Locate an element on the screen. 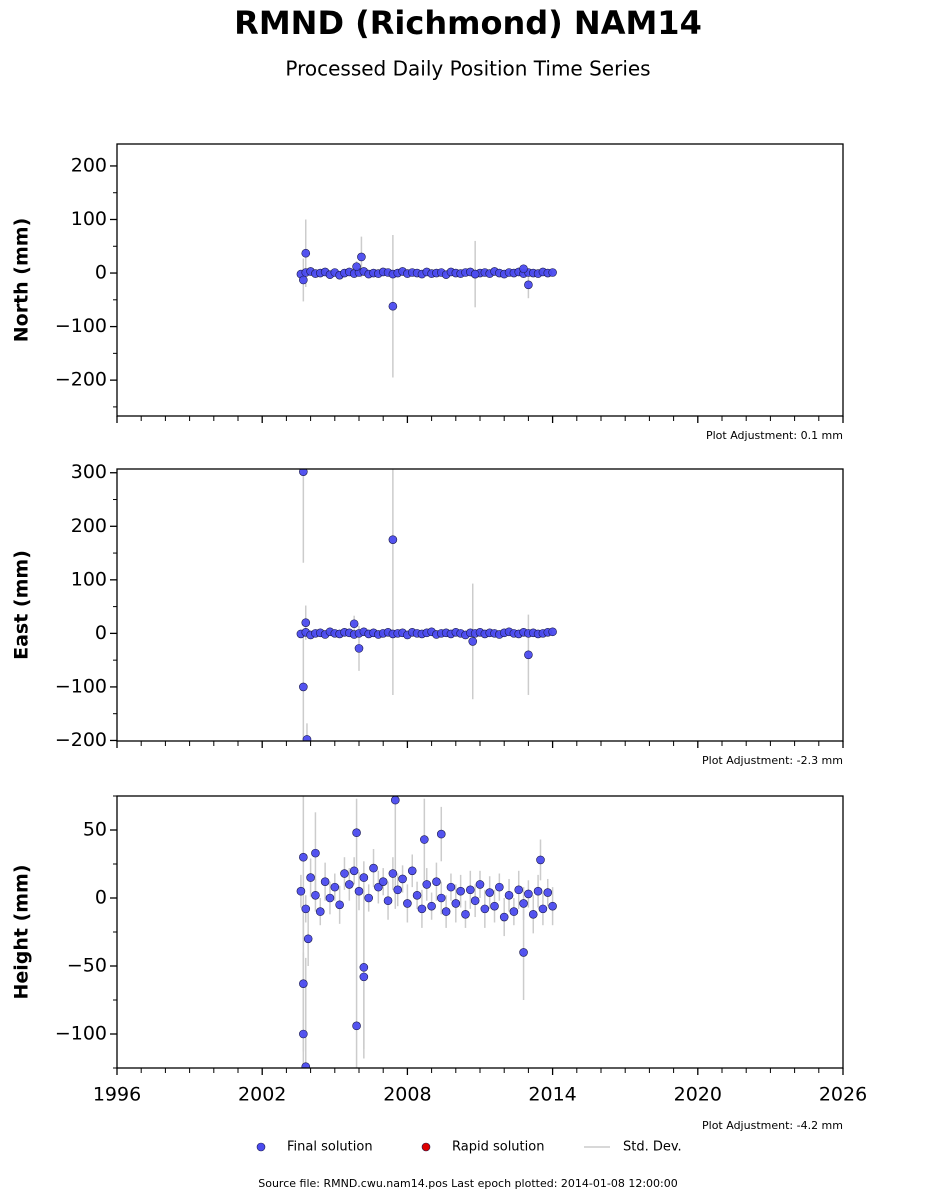 This screenshot has width=937, height=1200. plot-adjustment: Plot Adjustment: 0.1 mm is located at coordinates (774, 435).